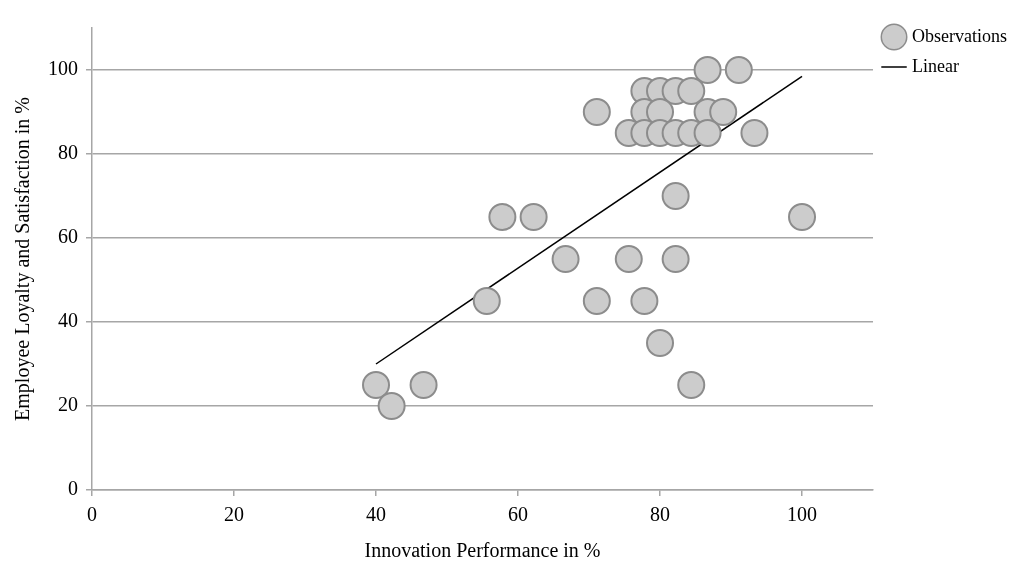  I want to click on x-tick-label: 40, so click(376, 514).